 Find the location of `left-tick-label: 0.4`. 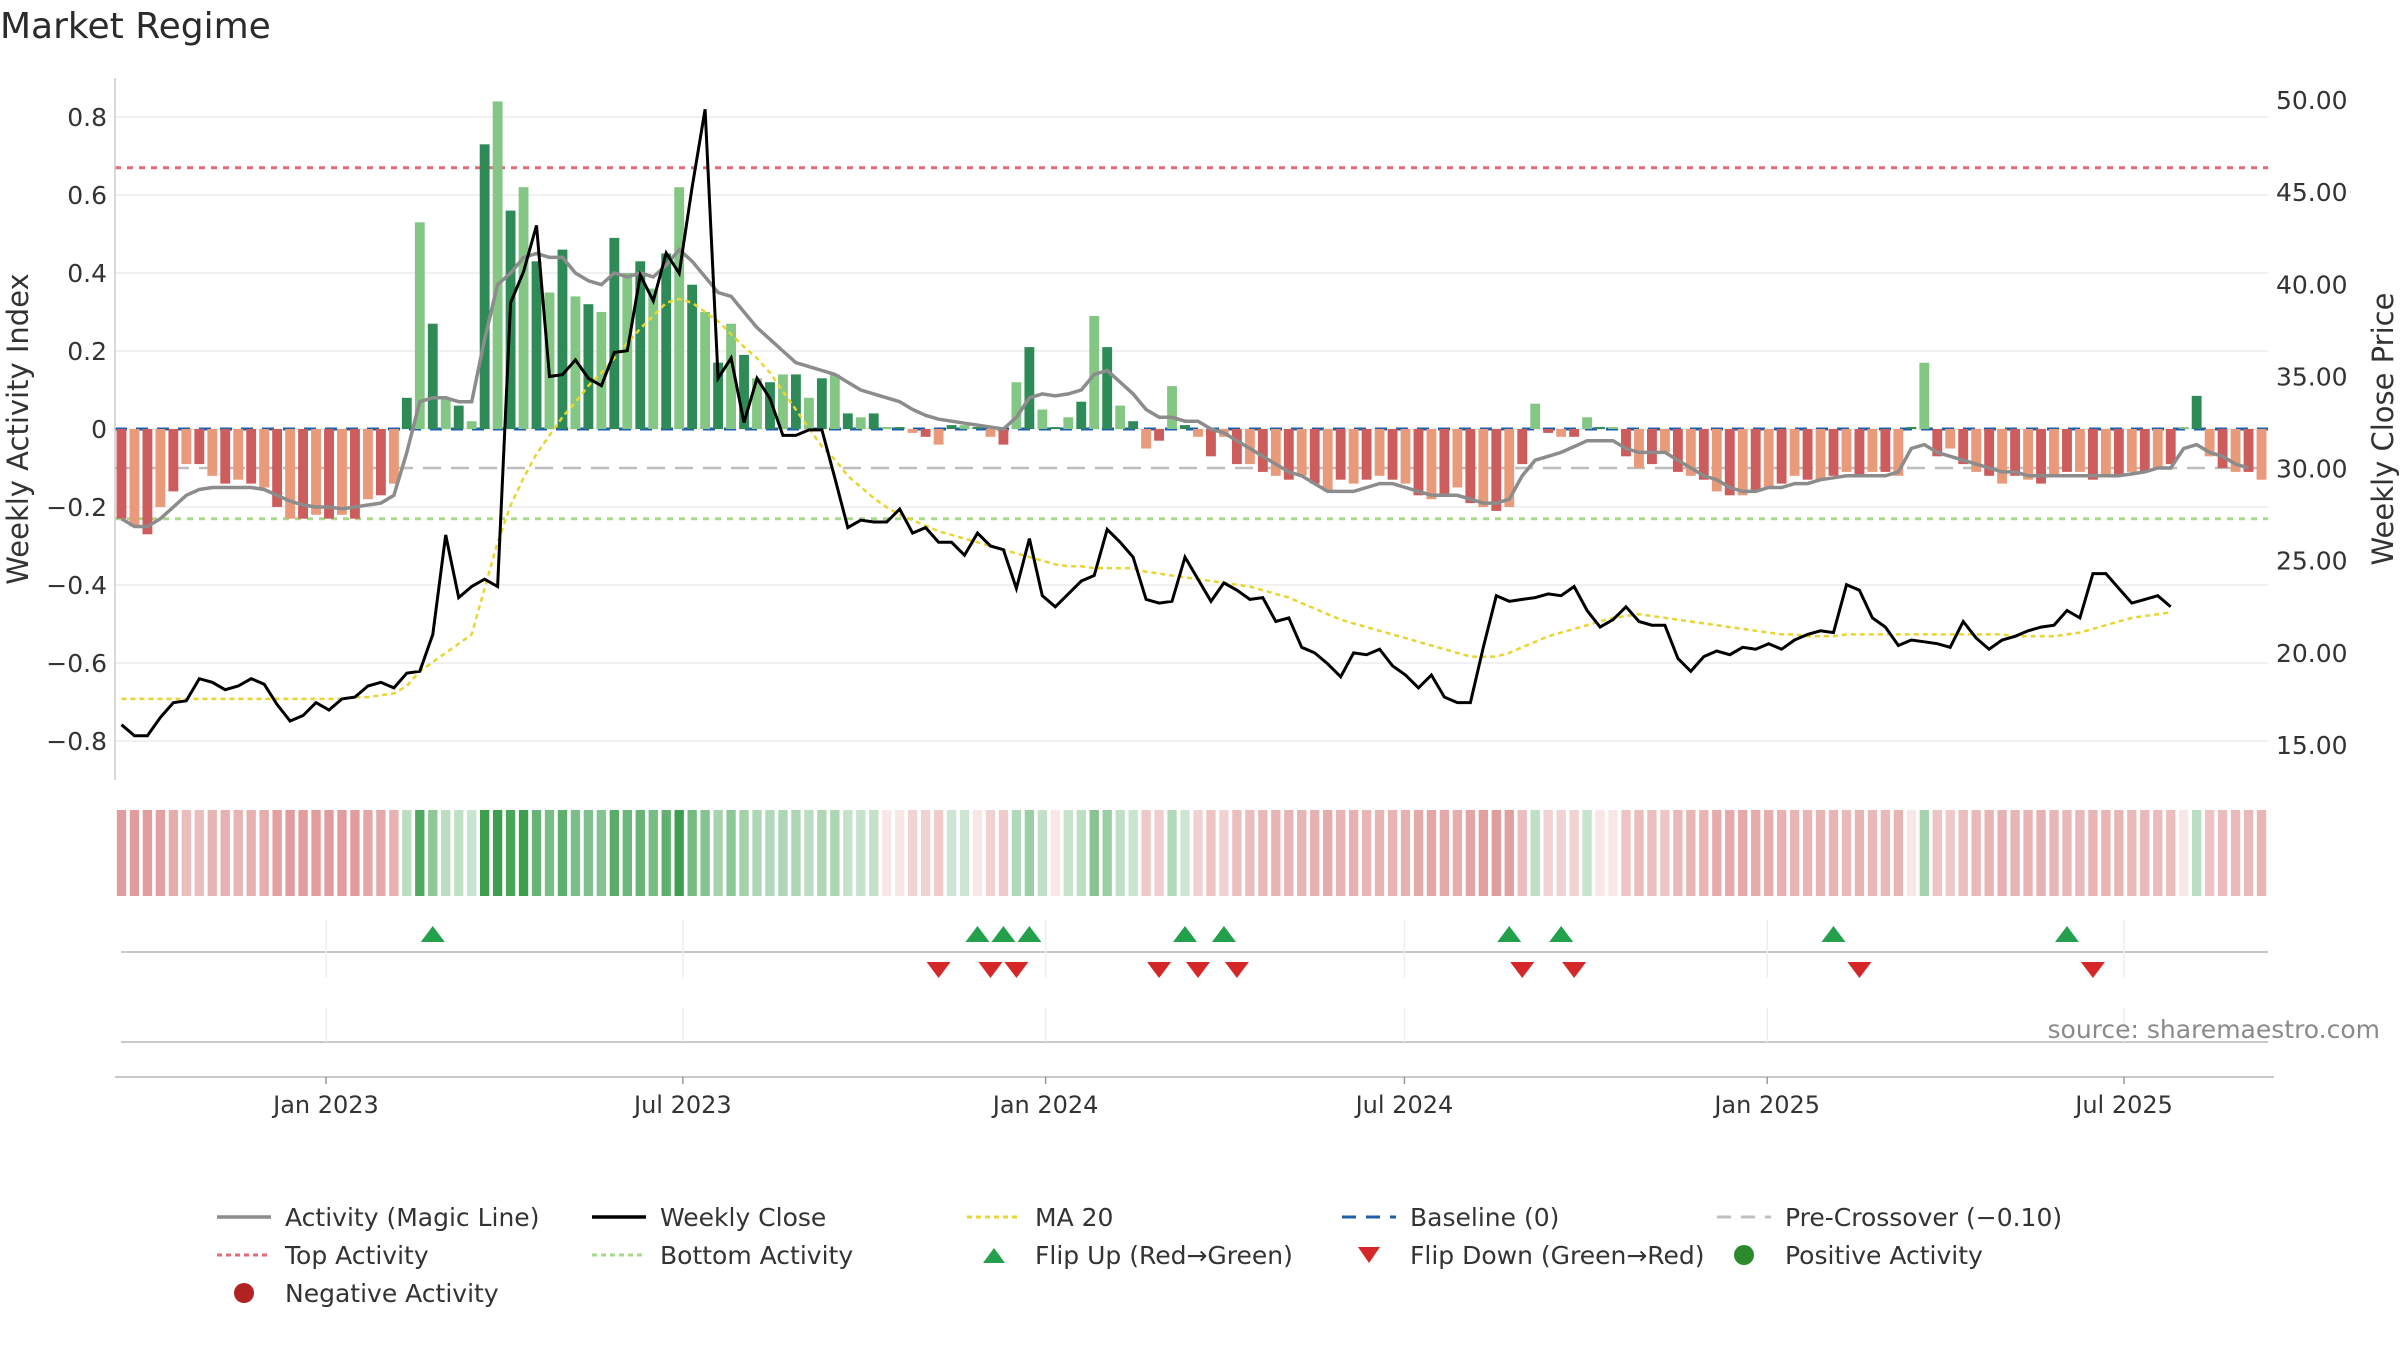

left-tick-label: 0.4 is located at coordinates (87, 273).